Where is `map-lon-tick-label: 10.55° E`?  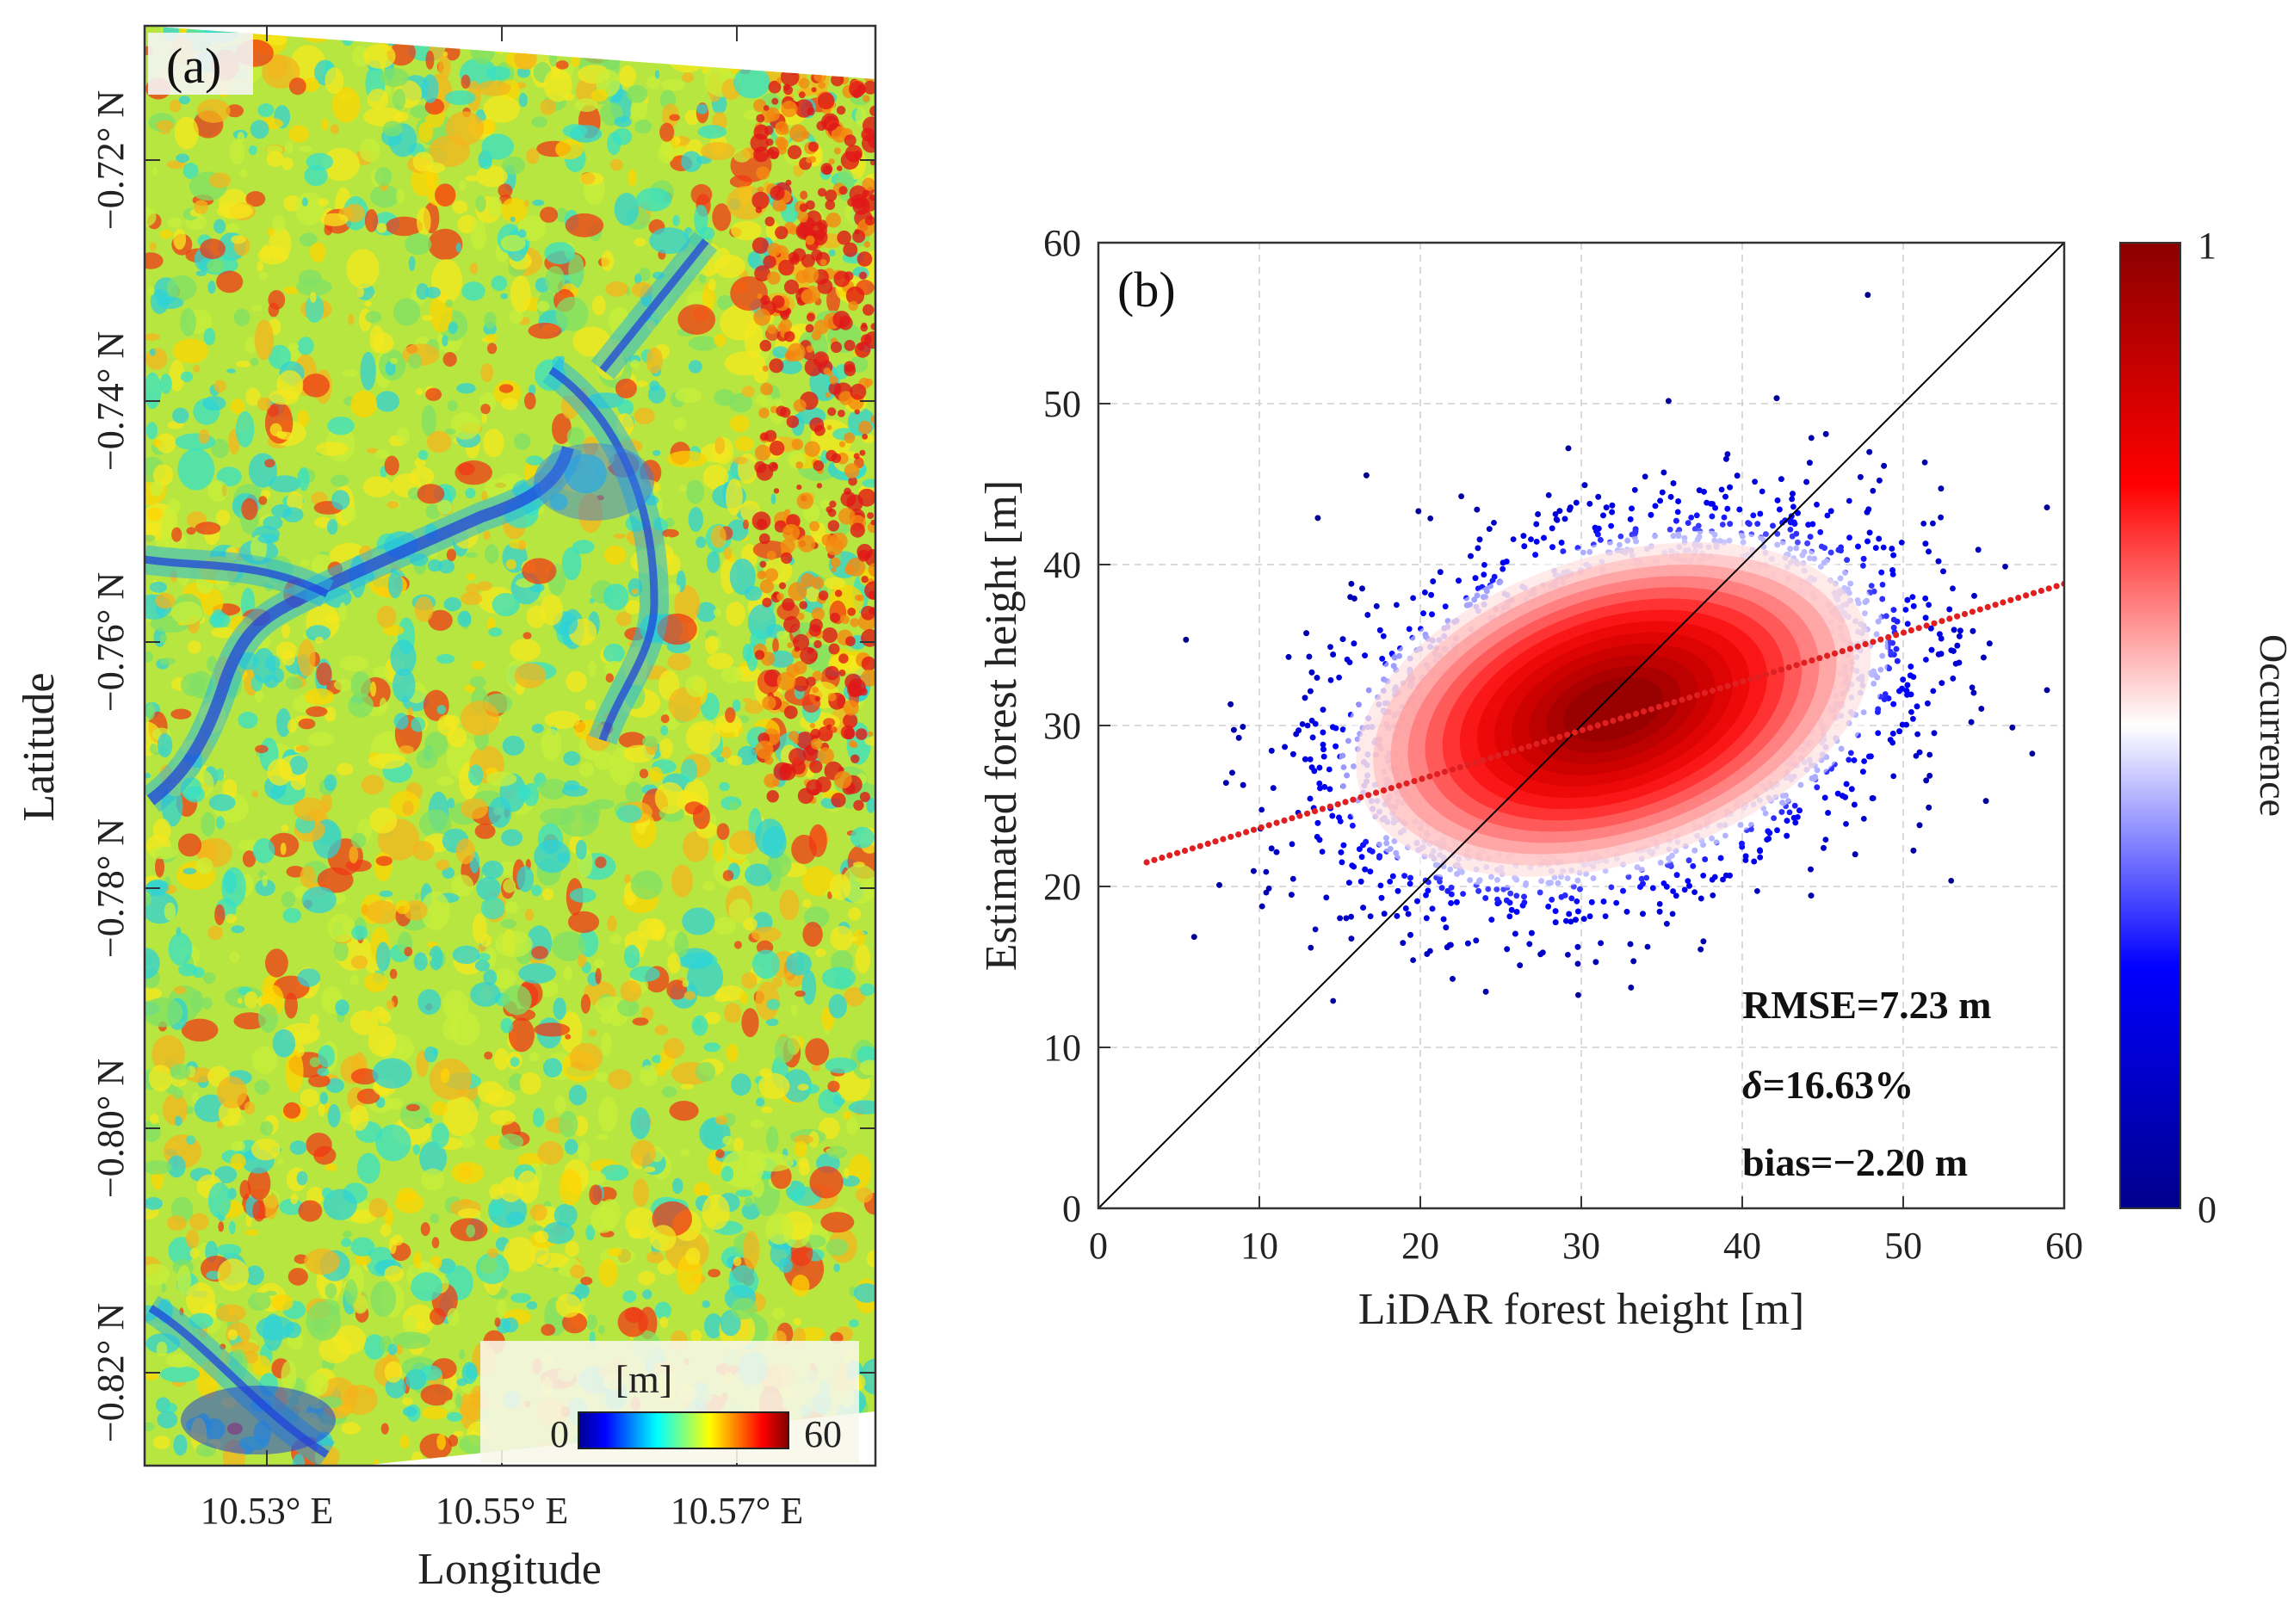
map-lon-tick-label: 10.55° E is located at coordinates (502, 1511).